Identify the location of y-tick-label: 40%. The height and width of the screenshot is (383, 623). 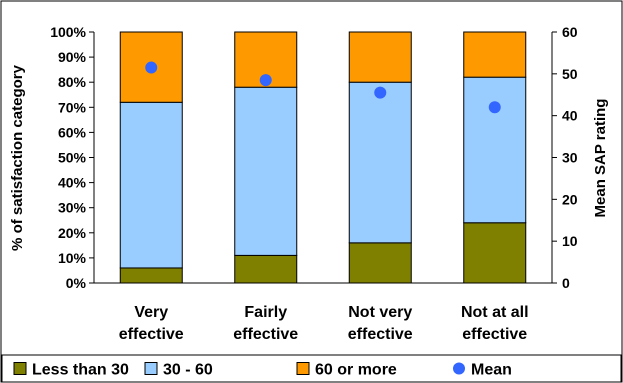
(72, 183).